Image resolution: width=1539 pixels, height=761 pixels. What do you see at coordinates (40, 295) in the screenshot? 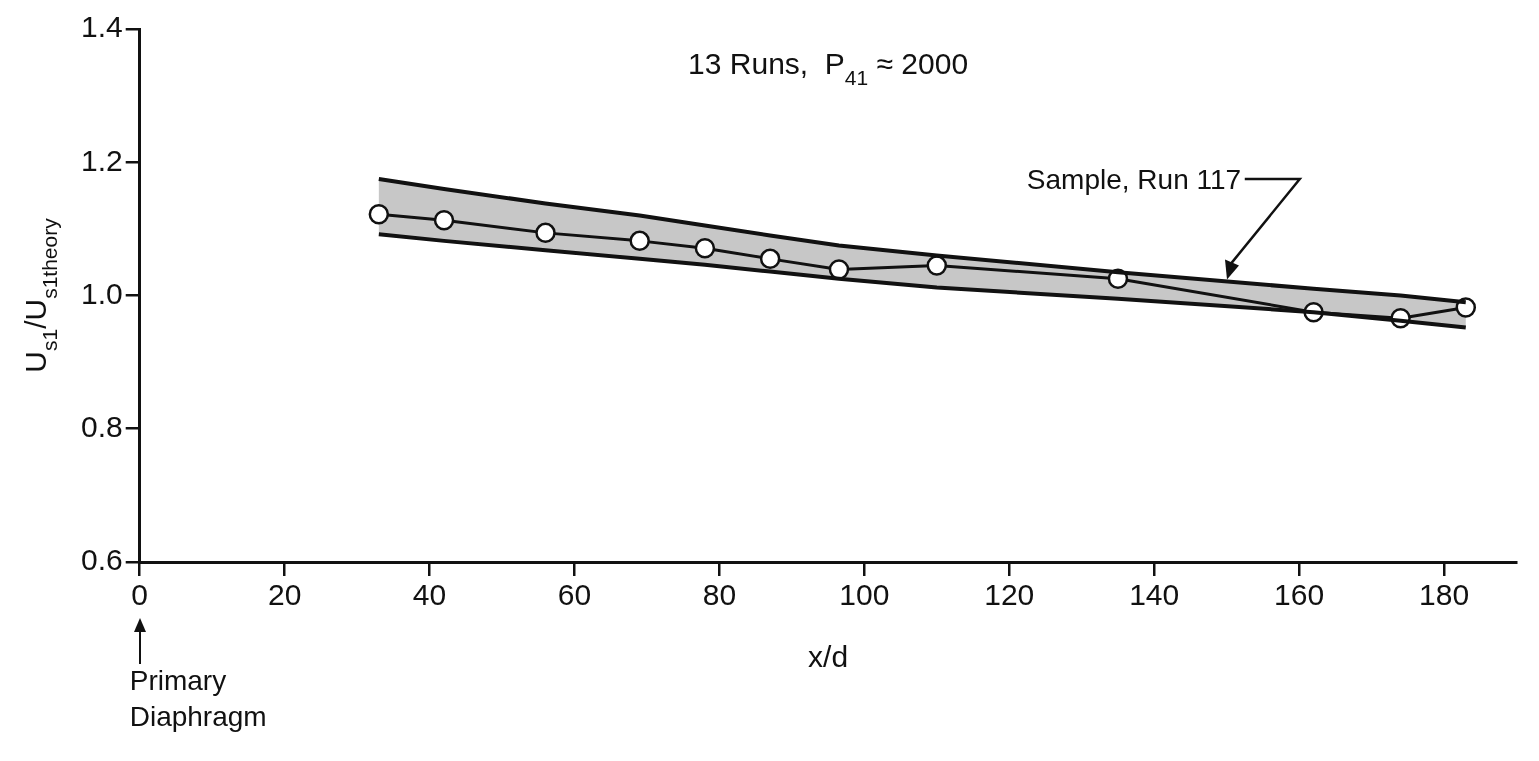
I see `y-axis-title: Us1/Us1theory` at bounding box center [40, 295].